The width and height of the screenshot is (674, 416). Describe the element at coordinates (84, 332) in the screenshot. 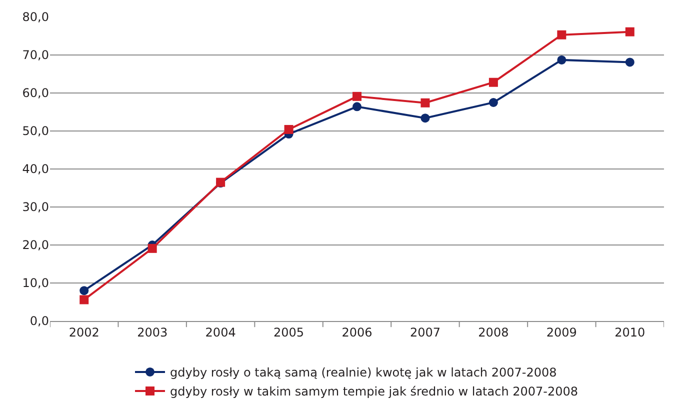

I see `x-tick-label: 2002` at that location.